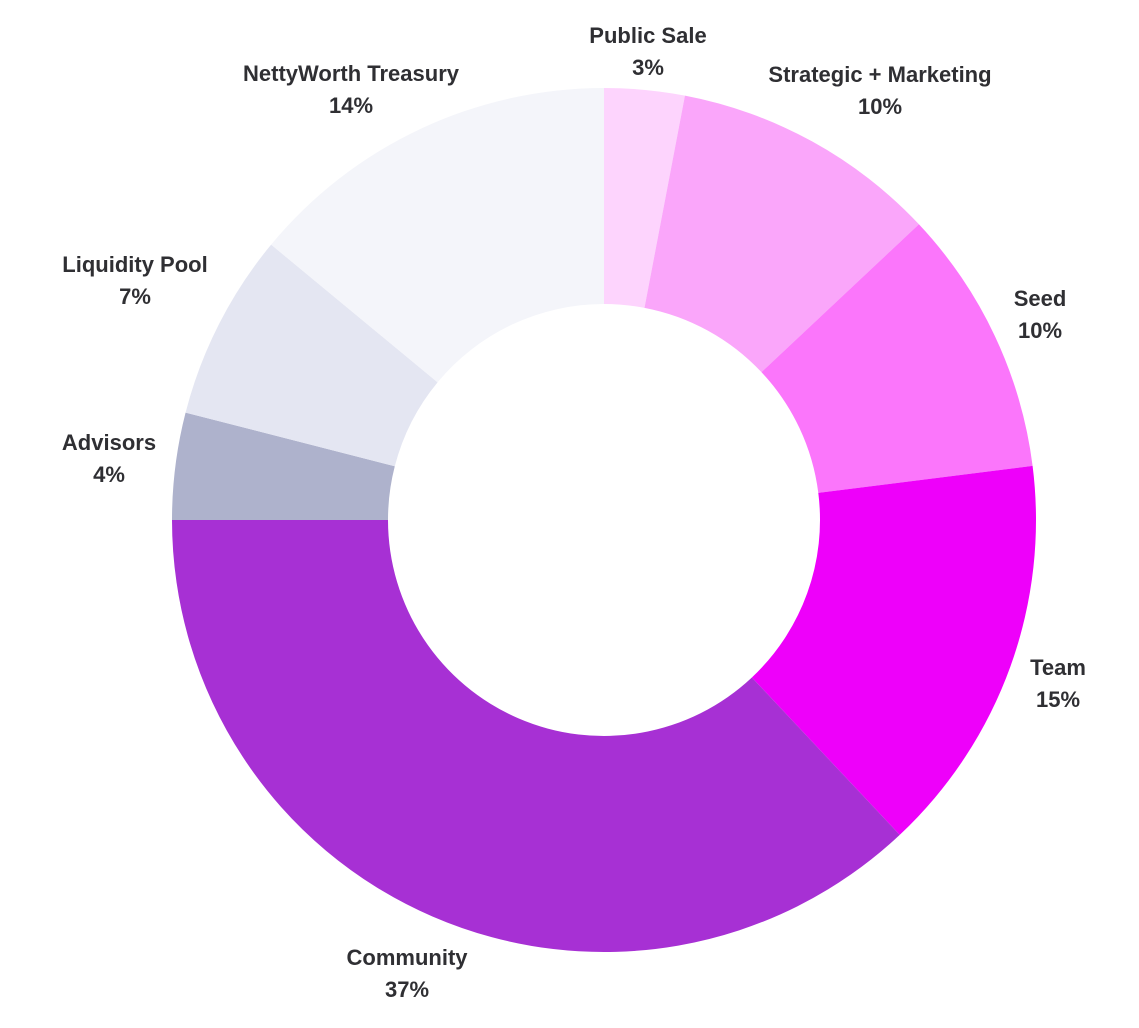 This screenshot has height=1028, width=1139. Describe the element at coordinates (1058, 699) in the screenshot. I see `slice-label-value: 15%` at that location.